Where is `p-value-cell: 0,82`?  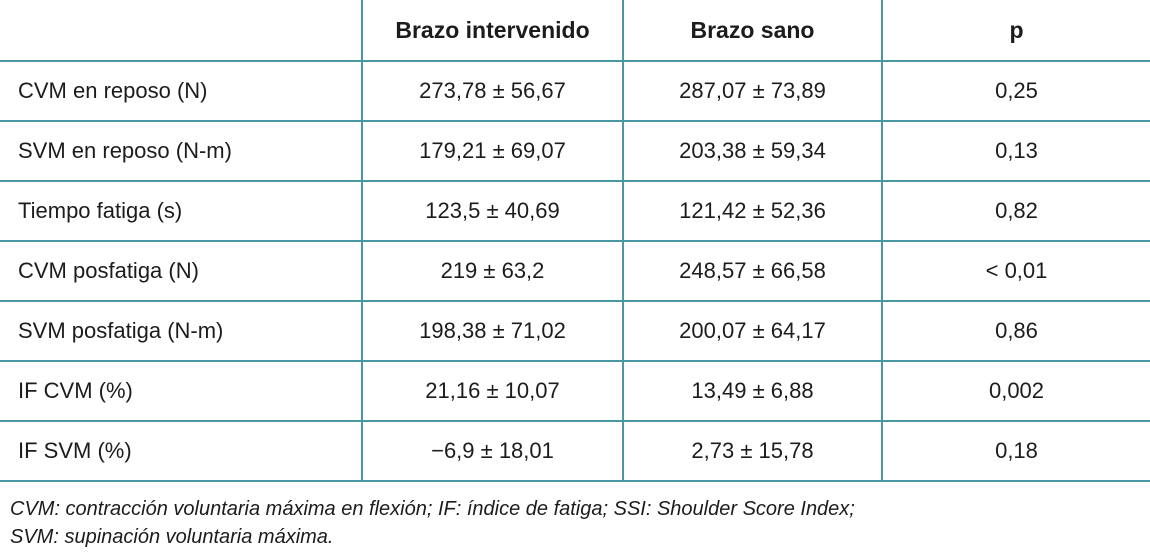 p-value-cell: 0,82 is located at coordinates (1015, 211).